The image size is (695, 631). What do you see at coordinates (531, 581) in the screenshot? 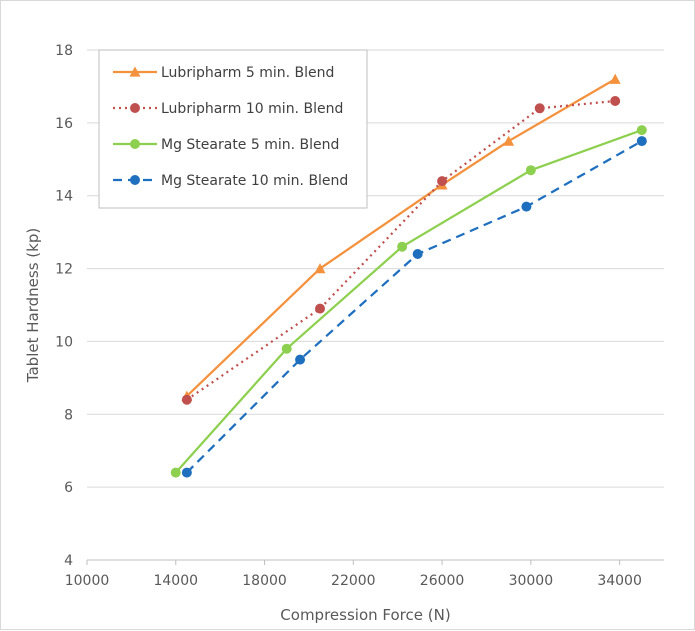
I see `x-tick-label: 30000` at bounding box center [531, 581].